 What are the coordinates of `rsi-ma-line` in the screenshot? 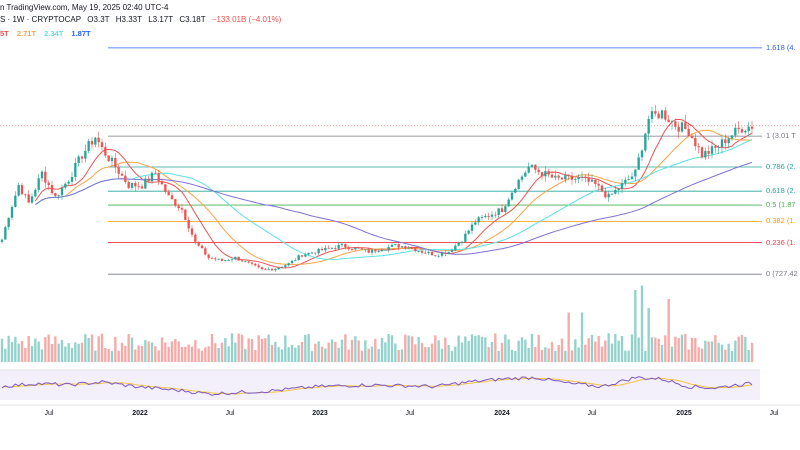 It's located at (377, 386).